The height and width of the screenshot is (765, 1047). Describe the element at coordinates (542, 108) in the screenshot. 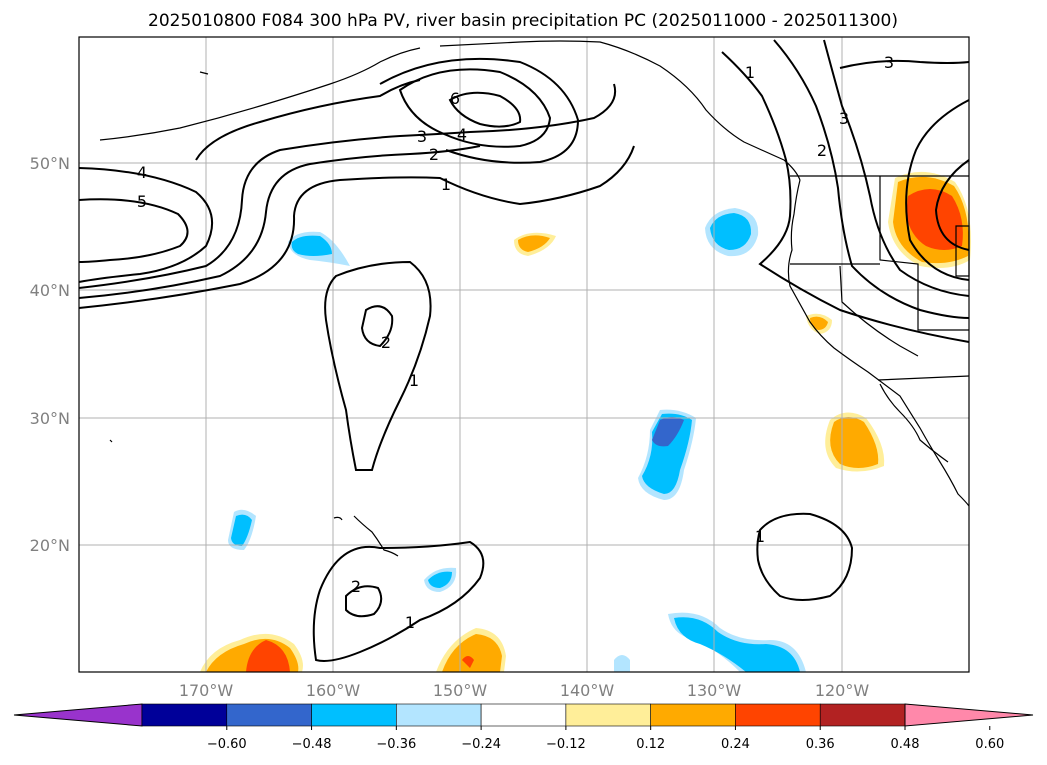

I see `pv-contour-3-high` at that location.